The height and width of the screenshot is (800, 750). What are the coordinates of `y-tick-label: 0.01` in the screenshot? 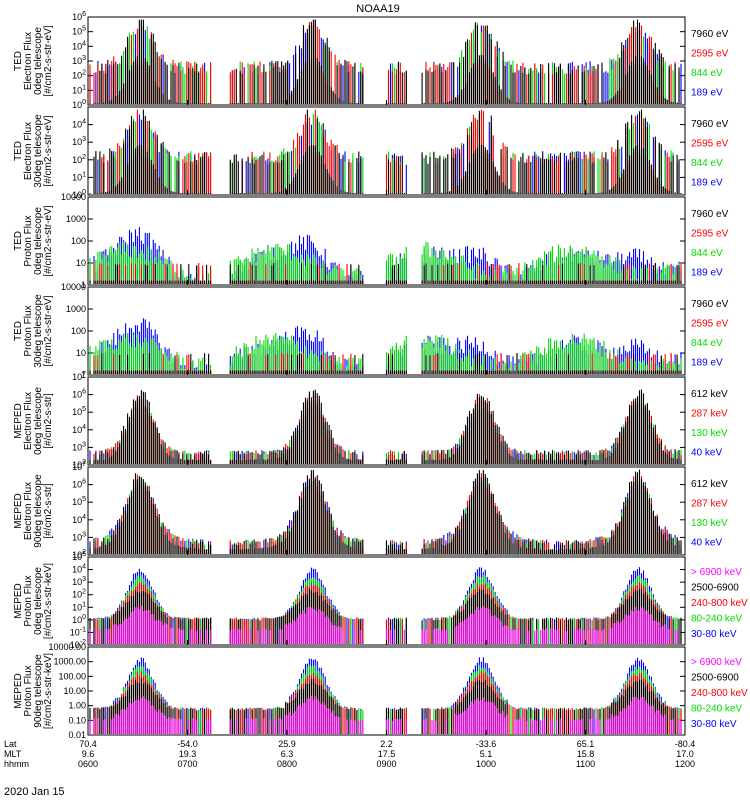 It's located at (77, 735).